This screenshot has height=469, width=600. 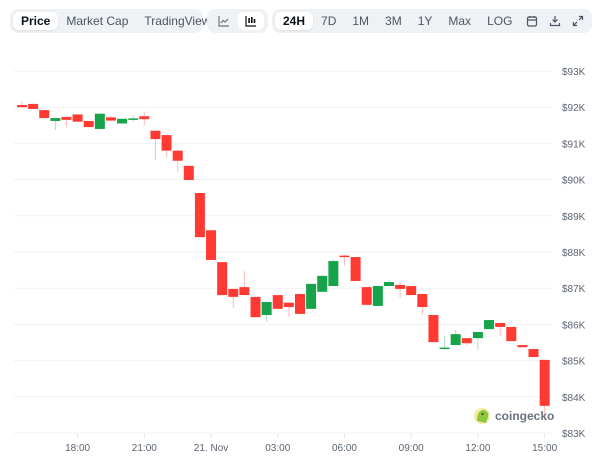 I want to click on chart-type-toggle, so click(x=237, y=21).